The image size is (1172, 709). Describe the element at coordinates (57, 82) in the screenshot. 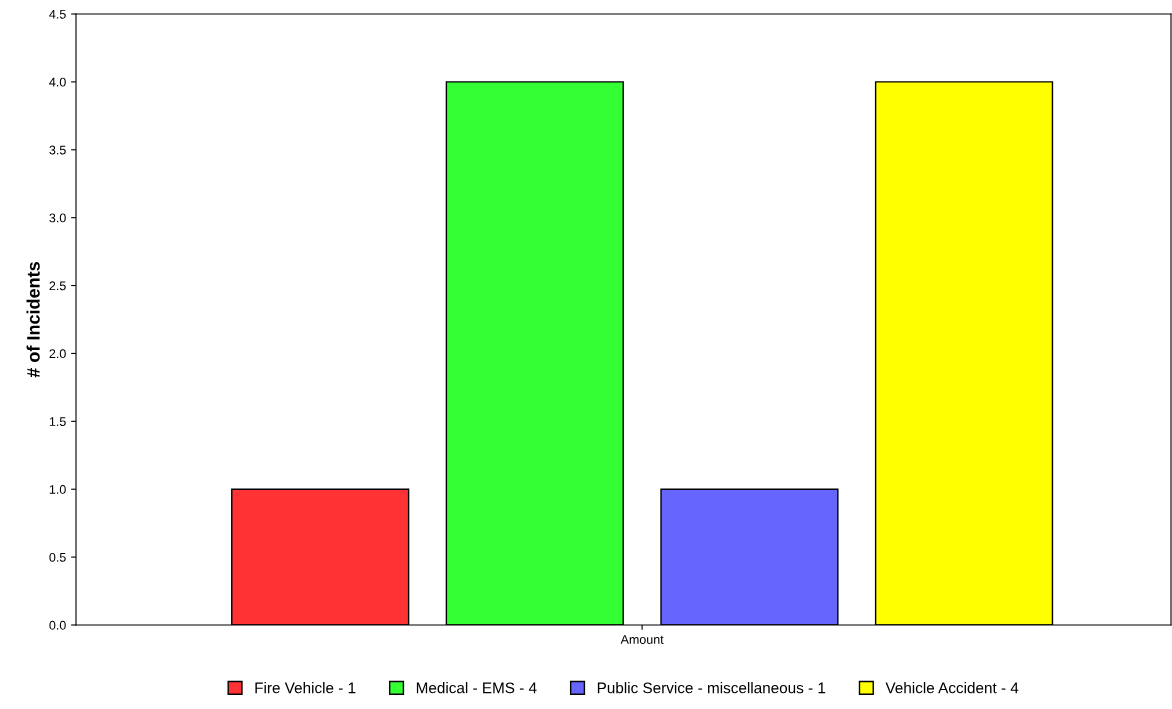

I see `y-tick-label: 4.0` at that location.